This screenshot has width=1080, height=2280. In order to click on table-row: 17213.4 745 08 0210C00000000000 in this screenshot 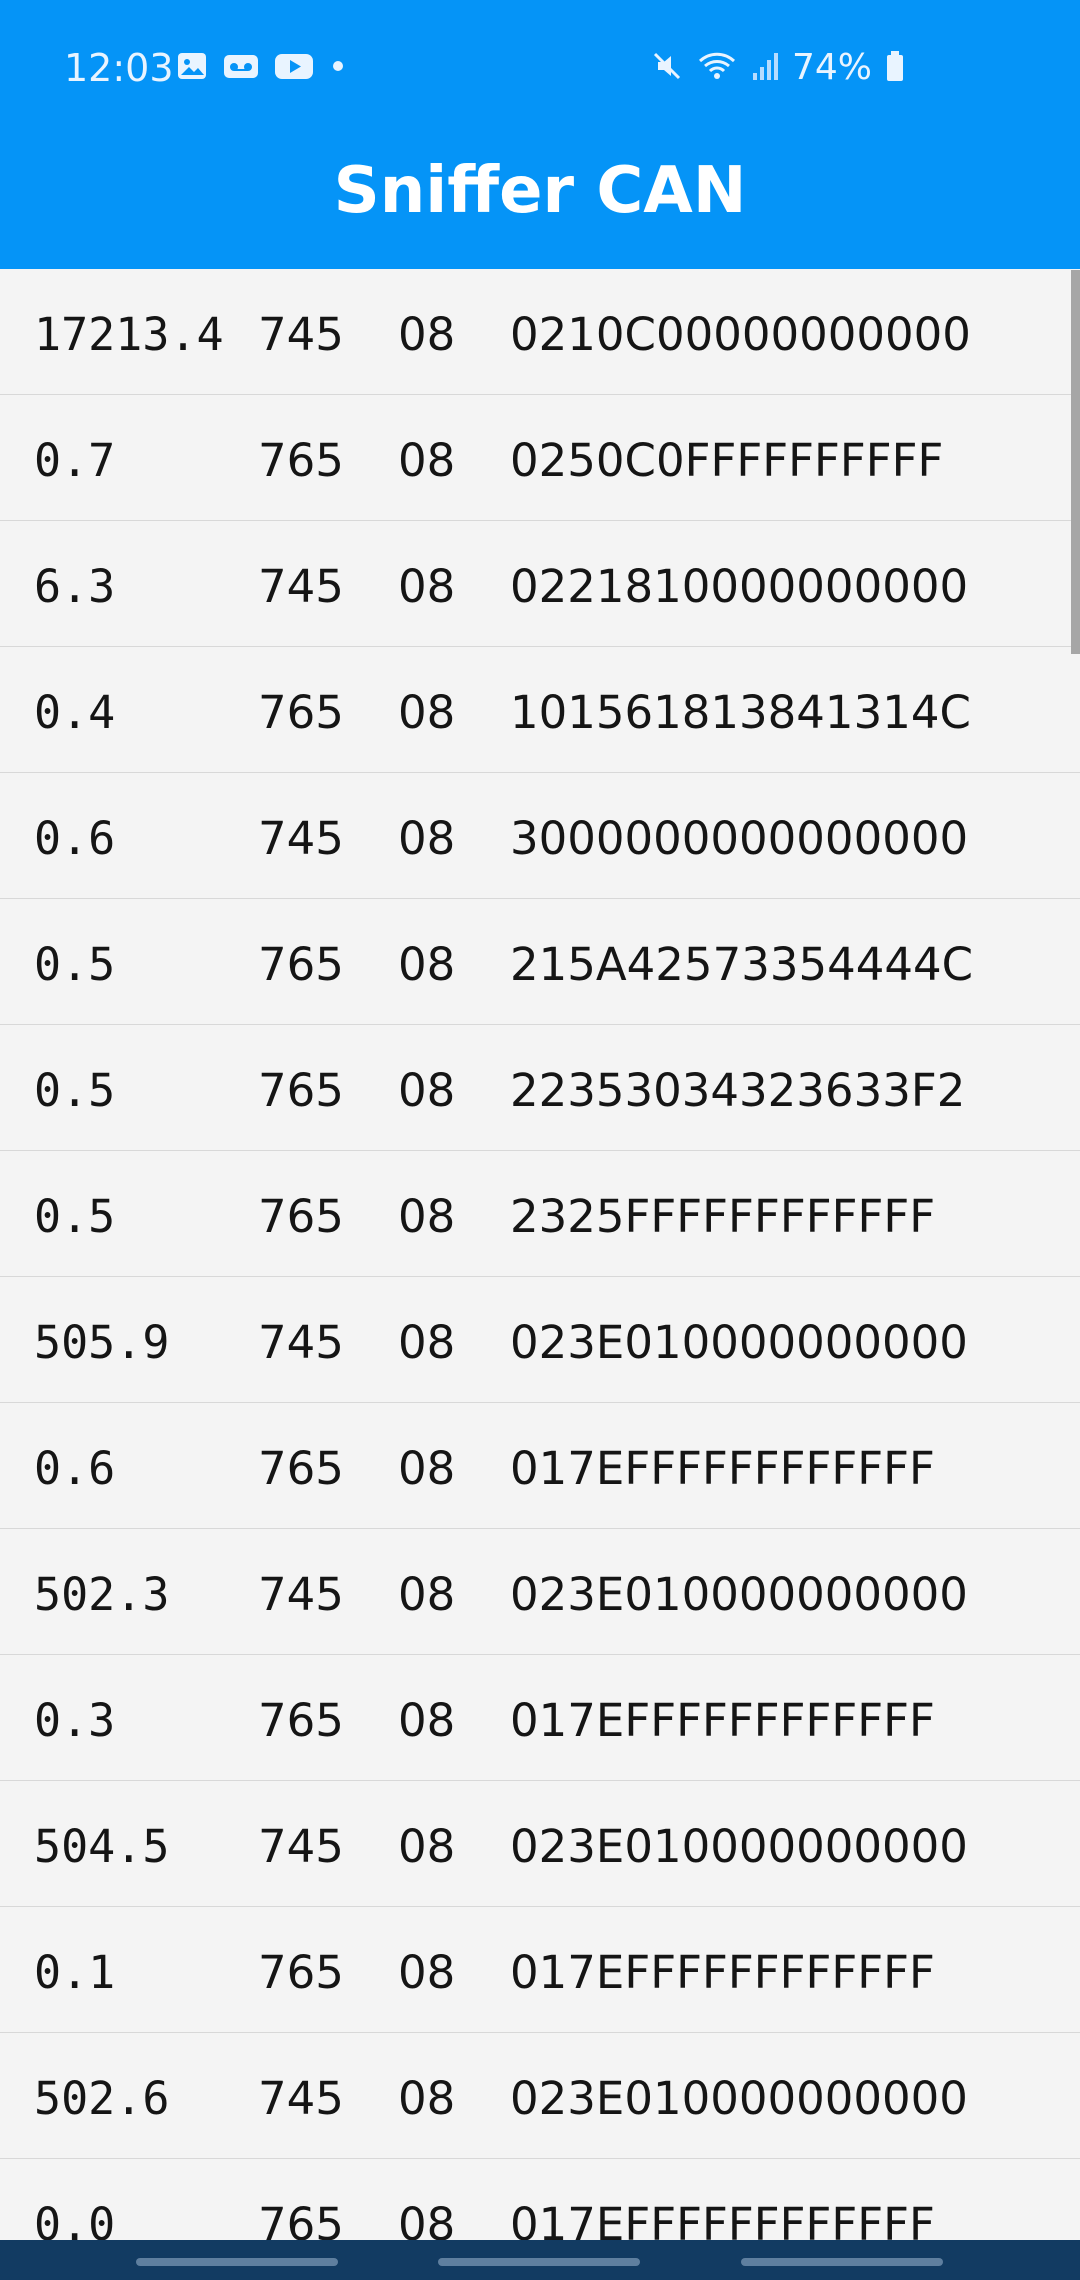, I will do `click(540, 332)`.